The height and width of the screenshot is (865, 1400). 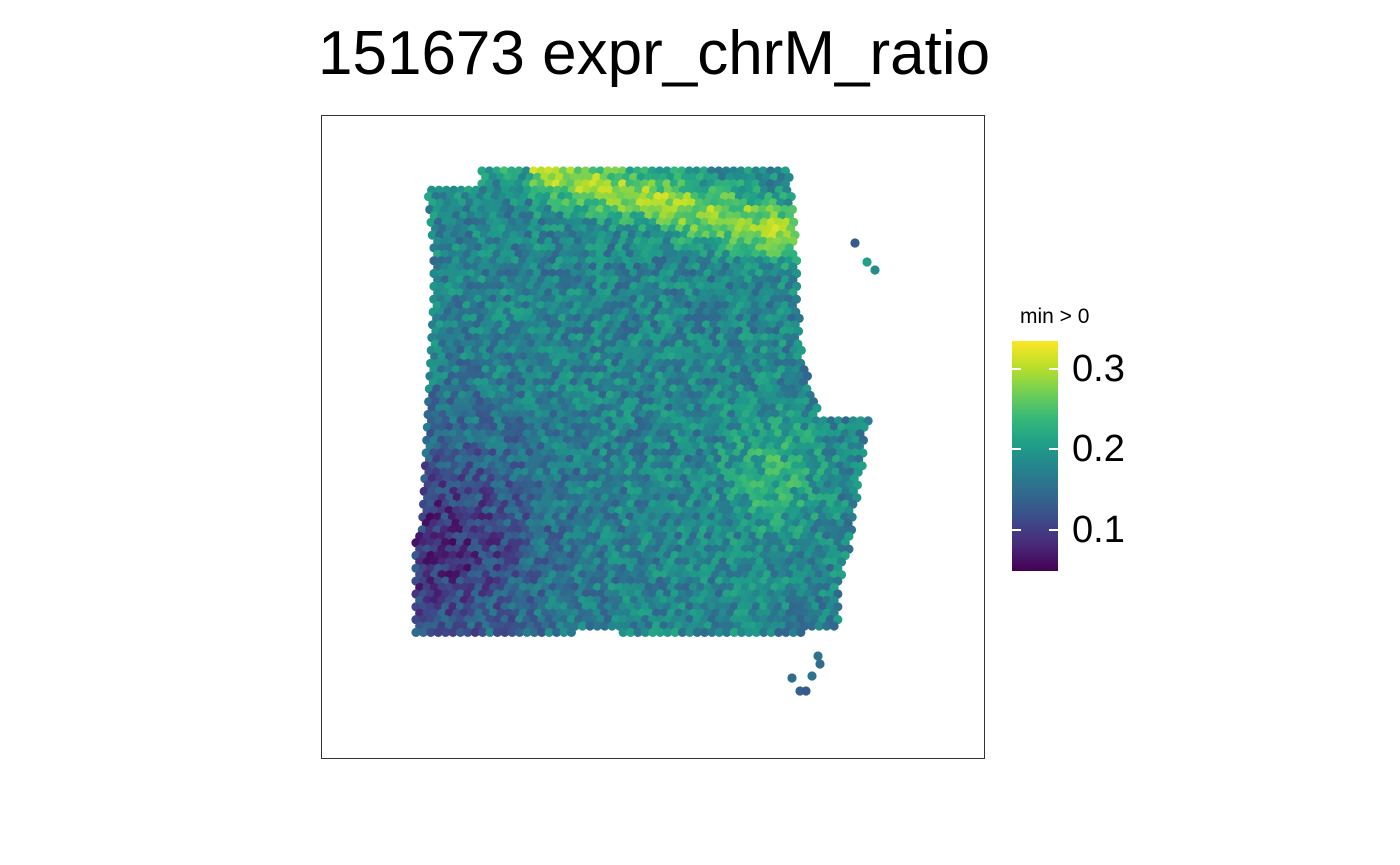 What do you see at coordinates (1098, 449) in the screenshot?
I see `colorbar-label-0-2: 0.2` at bounding box center [1098, 449].